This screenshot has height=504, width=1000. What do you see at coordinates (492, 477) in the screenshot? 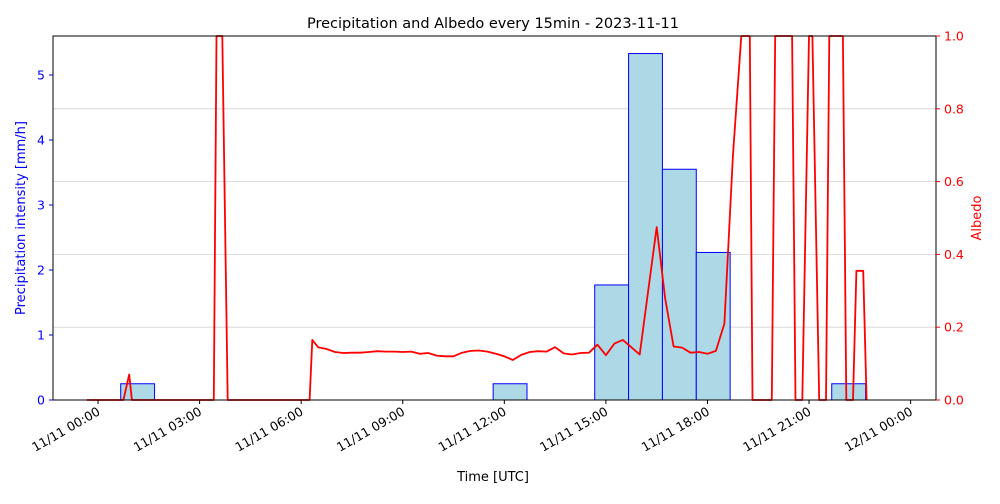
I see `x-axis-label: Time [UTC]` at bounding box center [492, 477].